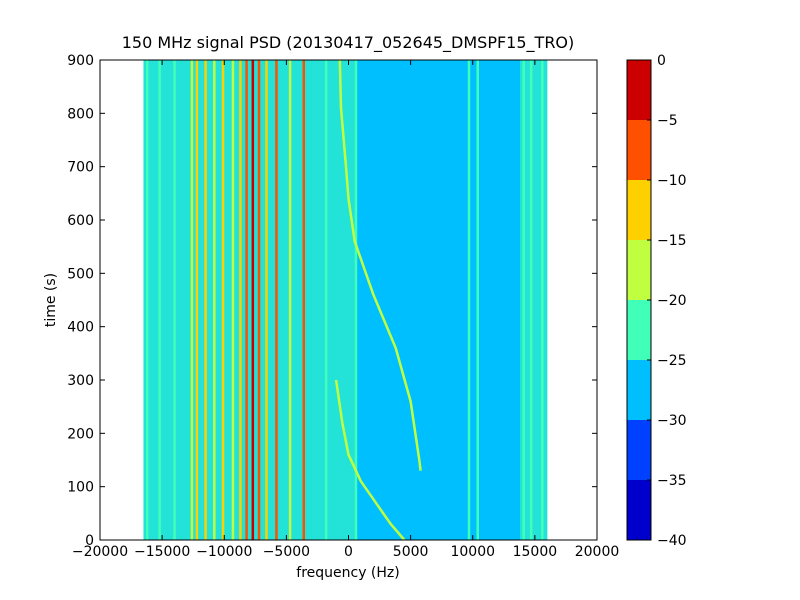  What do you see at coordinates (347, 573) in the screenshot?
I see `x-axis-label: frequency (Hz)` at bounding box center [347, 573].